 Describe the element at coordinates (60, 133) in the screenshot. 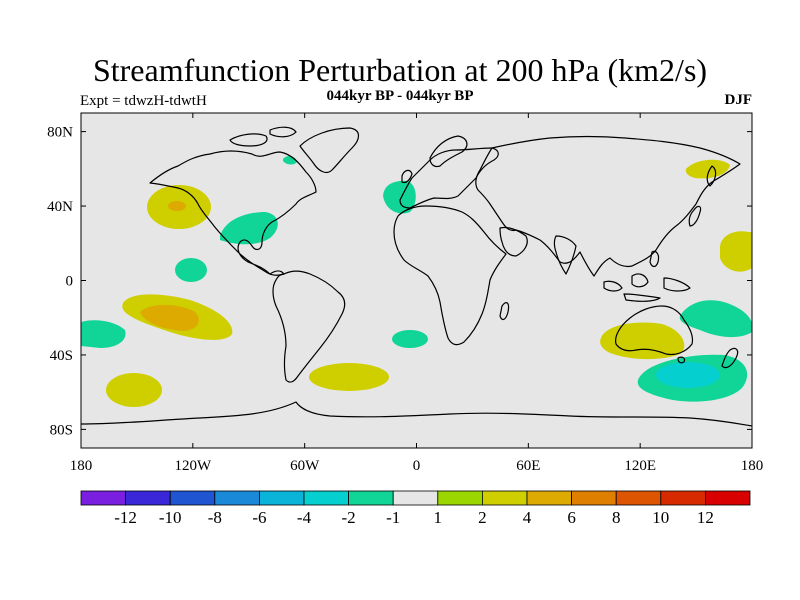

I see `lat-tick-label: 80N` at that location.